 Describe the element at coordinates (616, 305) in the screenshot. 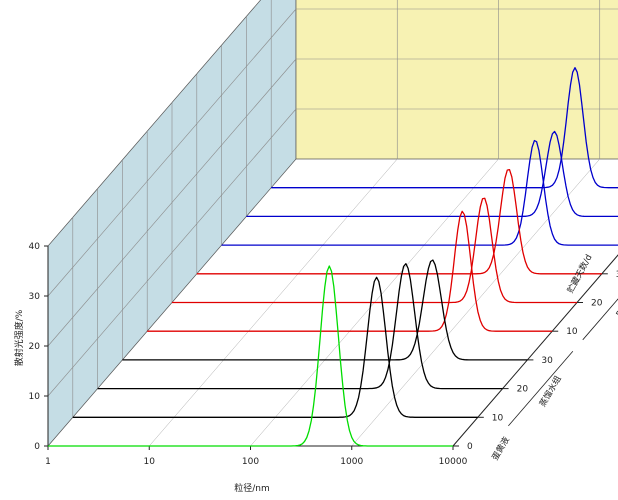

I see `group-label: PHP组` at that location.